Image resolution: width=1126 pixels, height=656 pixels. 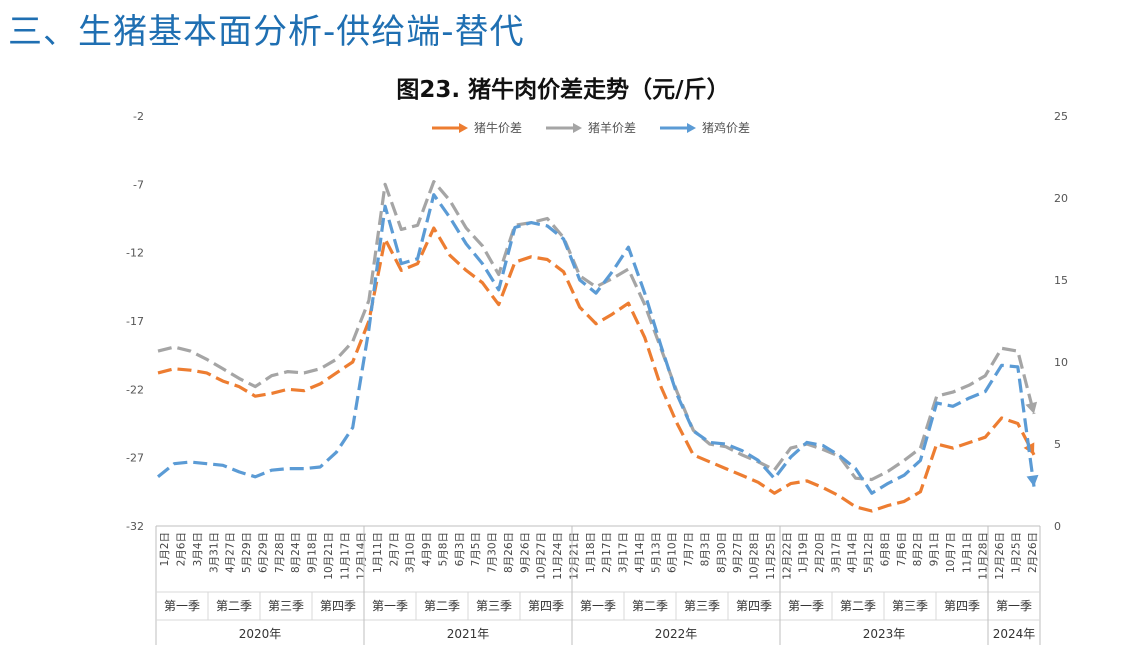 What do you see at coordinates (378, 552) in the screenshot?
I see `x-tick-label: 1月11日` at bounding box center [378, 552].